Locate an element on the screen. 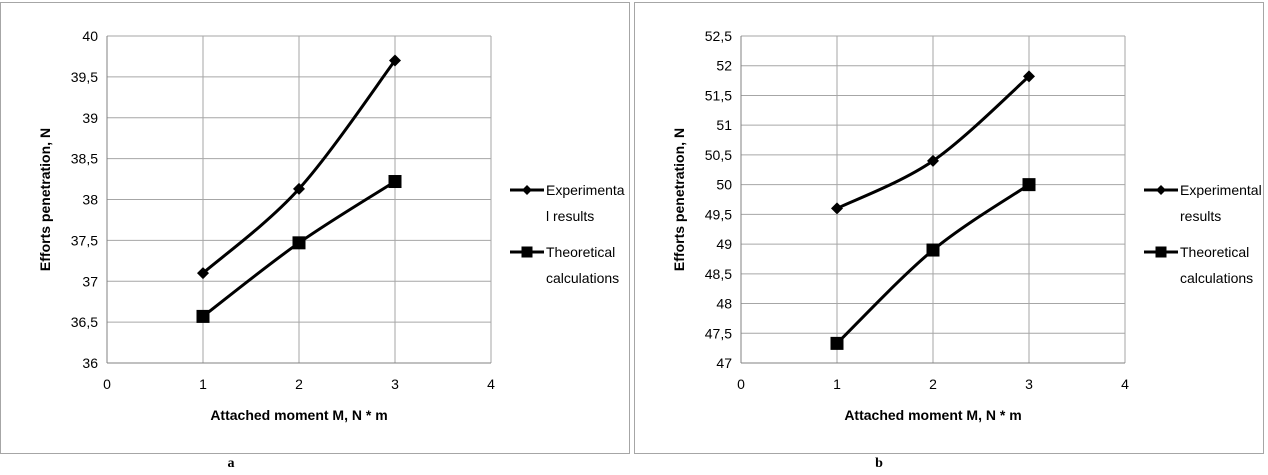 This screenshot has width=1268, height=475. y-tick-label: 51,5 is located at coordinates (718, 95).